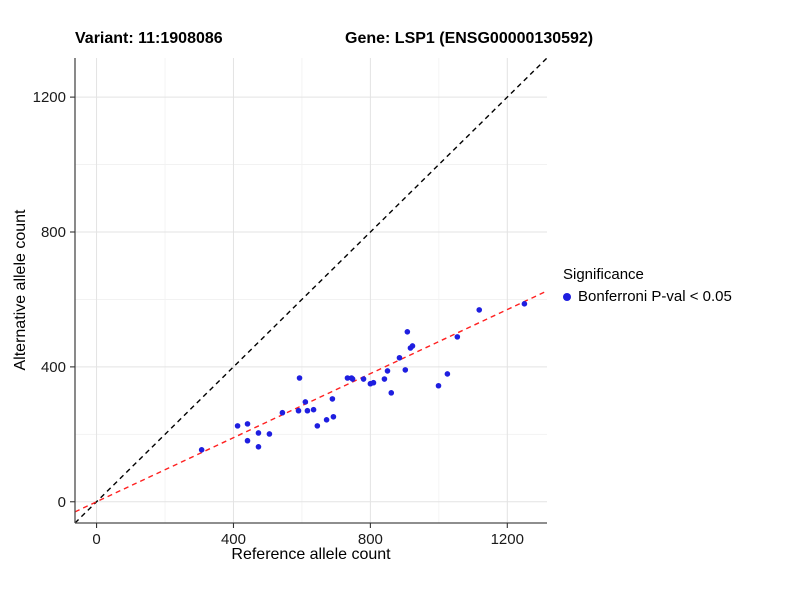 This screenshot has height=600, width=800. What do you see at coordinates (567, 296) in the screenshot?
I see `legend-point-marker` at bounding box center [567, 296].